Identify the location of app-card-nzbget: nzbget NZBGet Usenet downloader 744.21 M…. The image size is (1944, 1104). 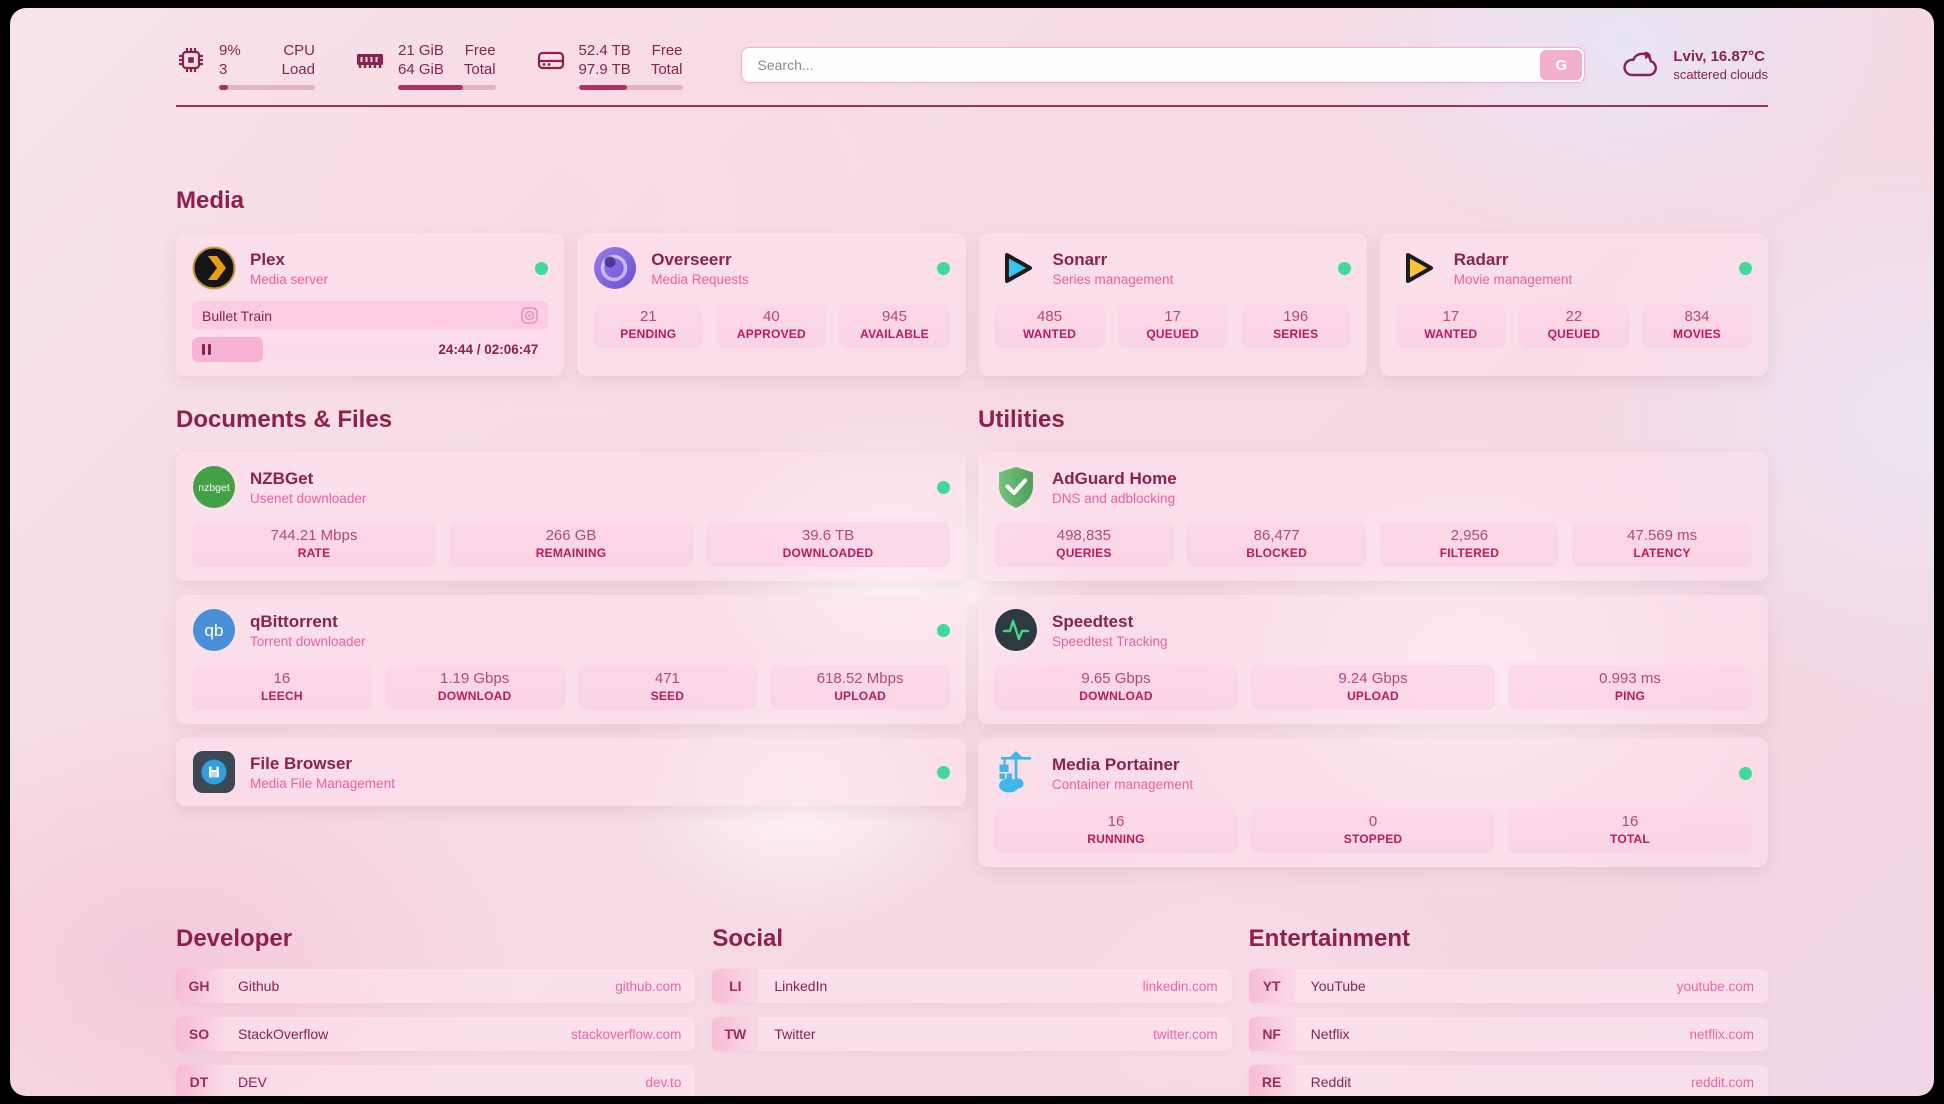
(571, 516).